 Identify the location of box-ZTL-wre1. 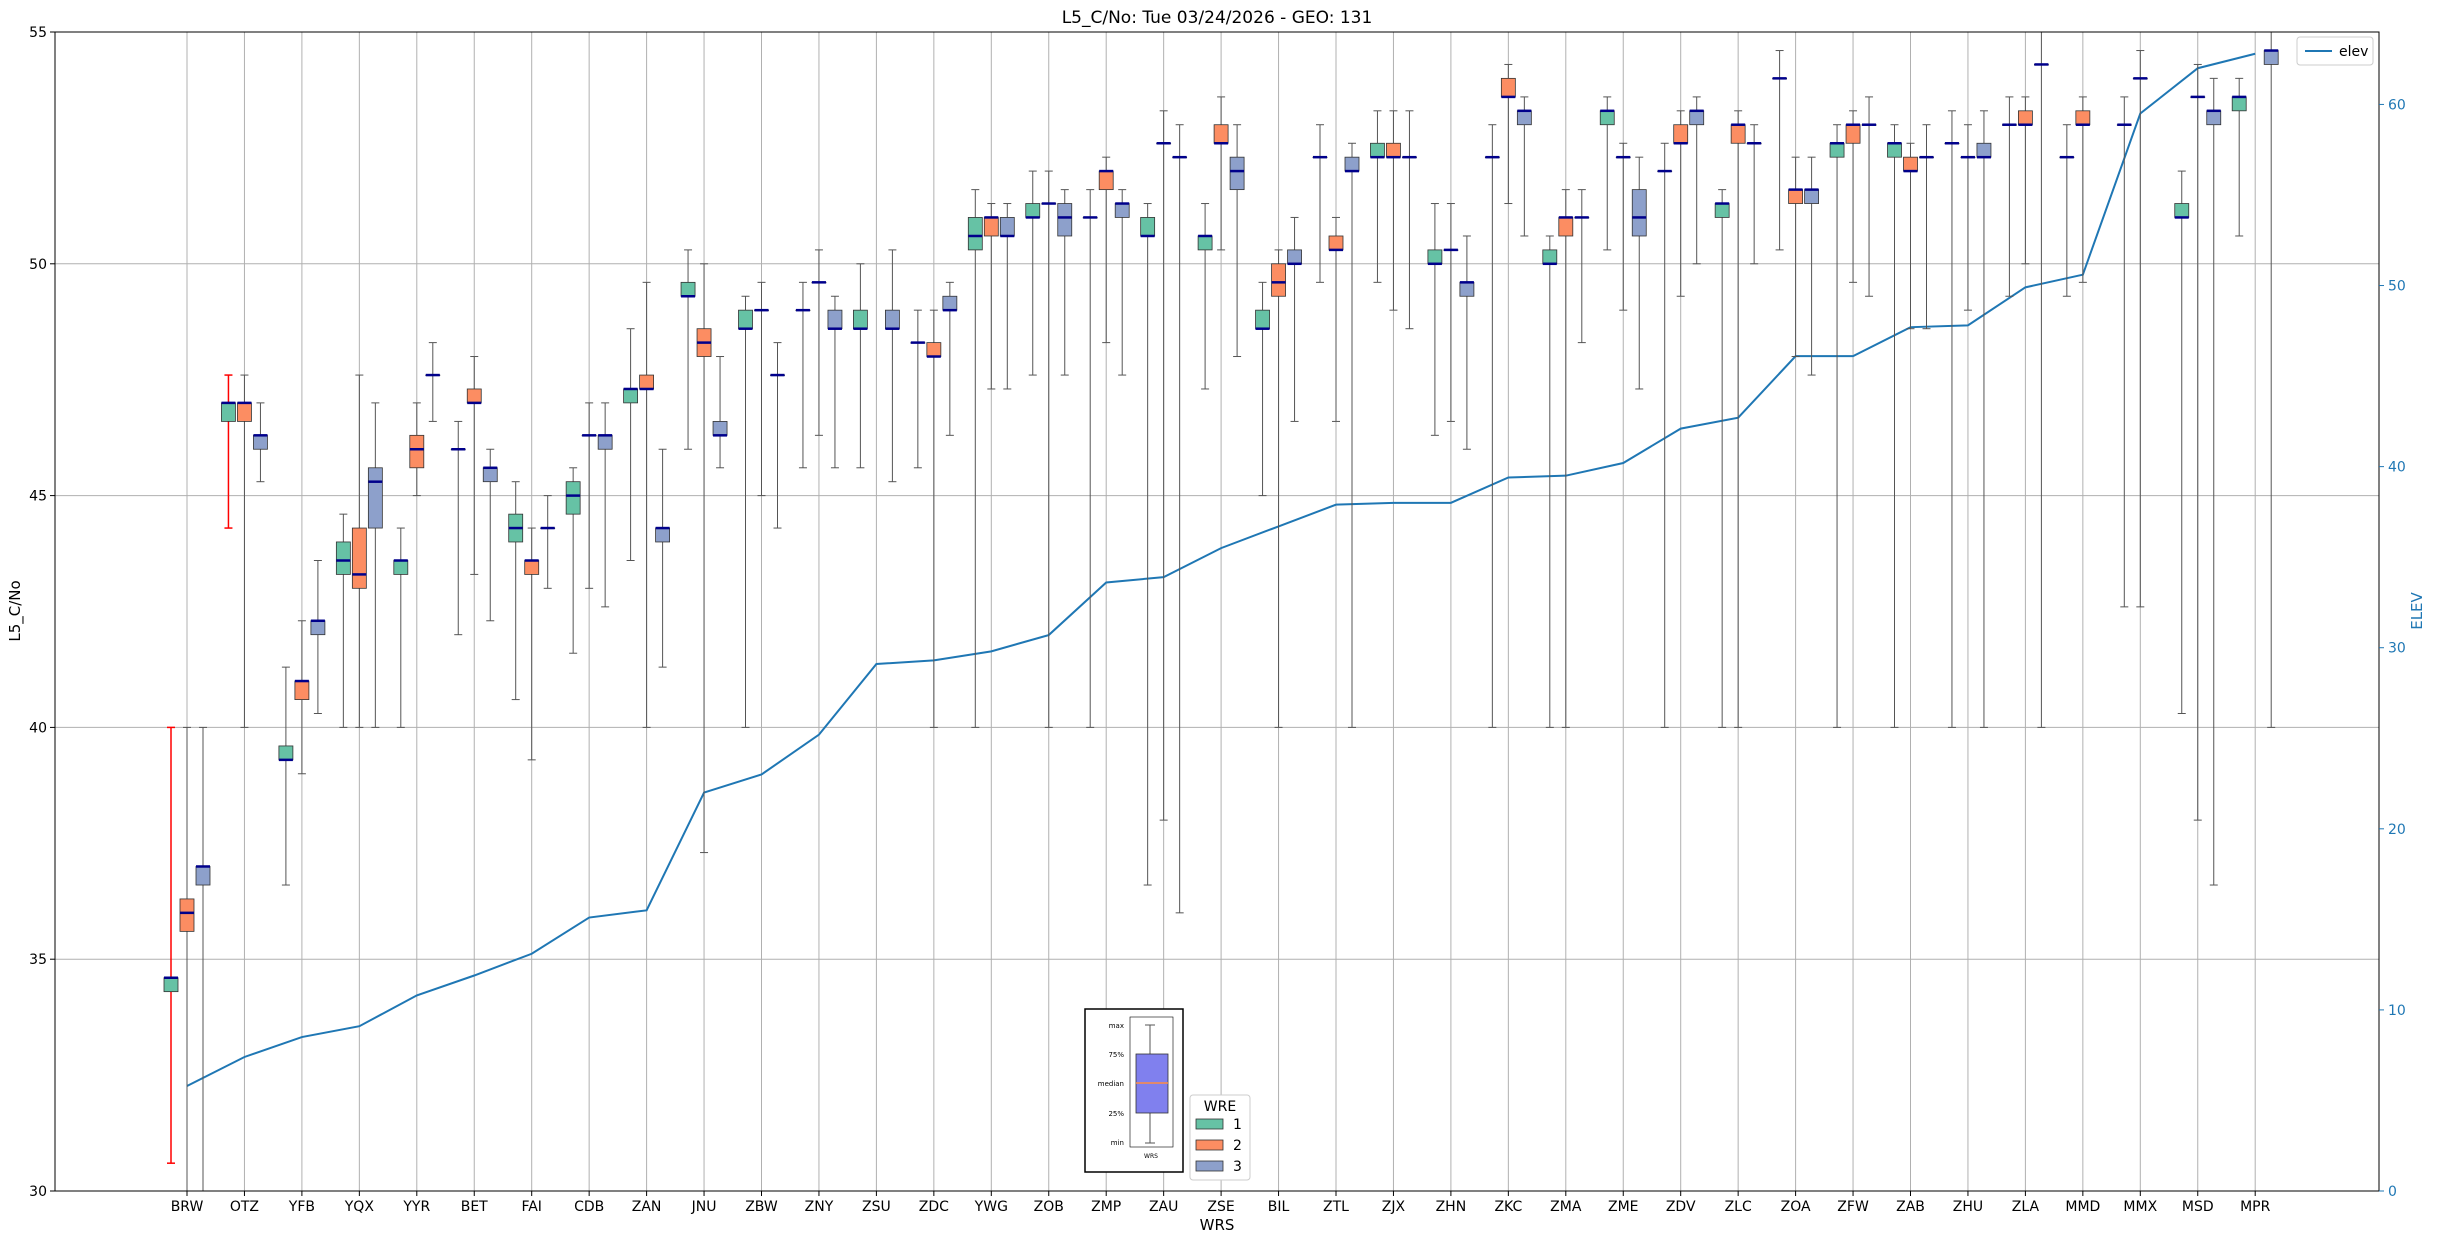
(1320, 203).